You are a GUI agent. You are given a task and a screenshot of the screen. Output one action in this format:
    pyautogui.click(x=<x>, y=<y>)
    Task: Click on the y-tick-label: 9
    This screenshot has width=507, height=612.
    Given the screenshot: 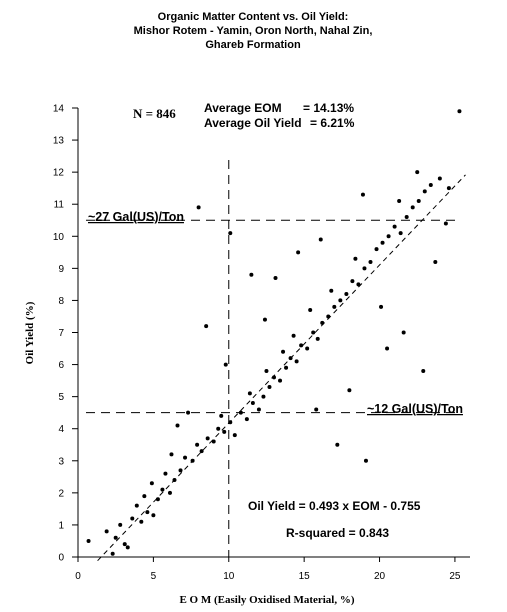 What is the action you would take?
    pyautogui.click(x=61, y=269)
    